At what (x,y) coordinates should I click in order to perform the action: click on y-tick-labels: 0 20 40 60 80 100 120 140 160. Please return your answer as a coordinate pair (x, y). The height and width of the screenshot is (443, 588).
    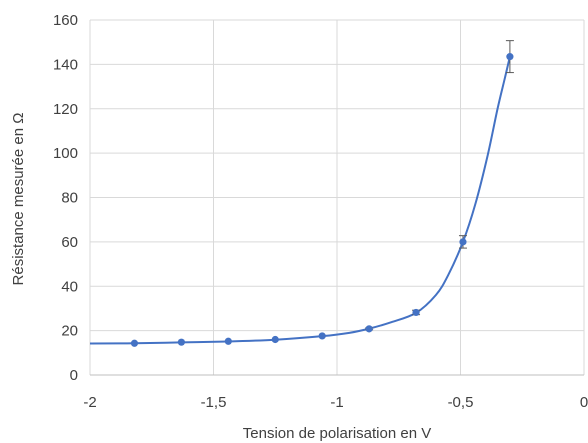
    Looking at the image, I should click on (65, 198).